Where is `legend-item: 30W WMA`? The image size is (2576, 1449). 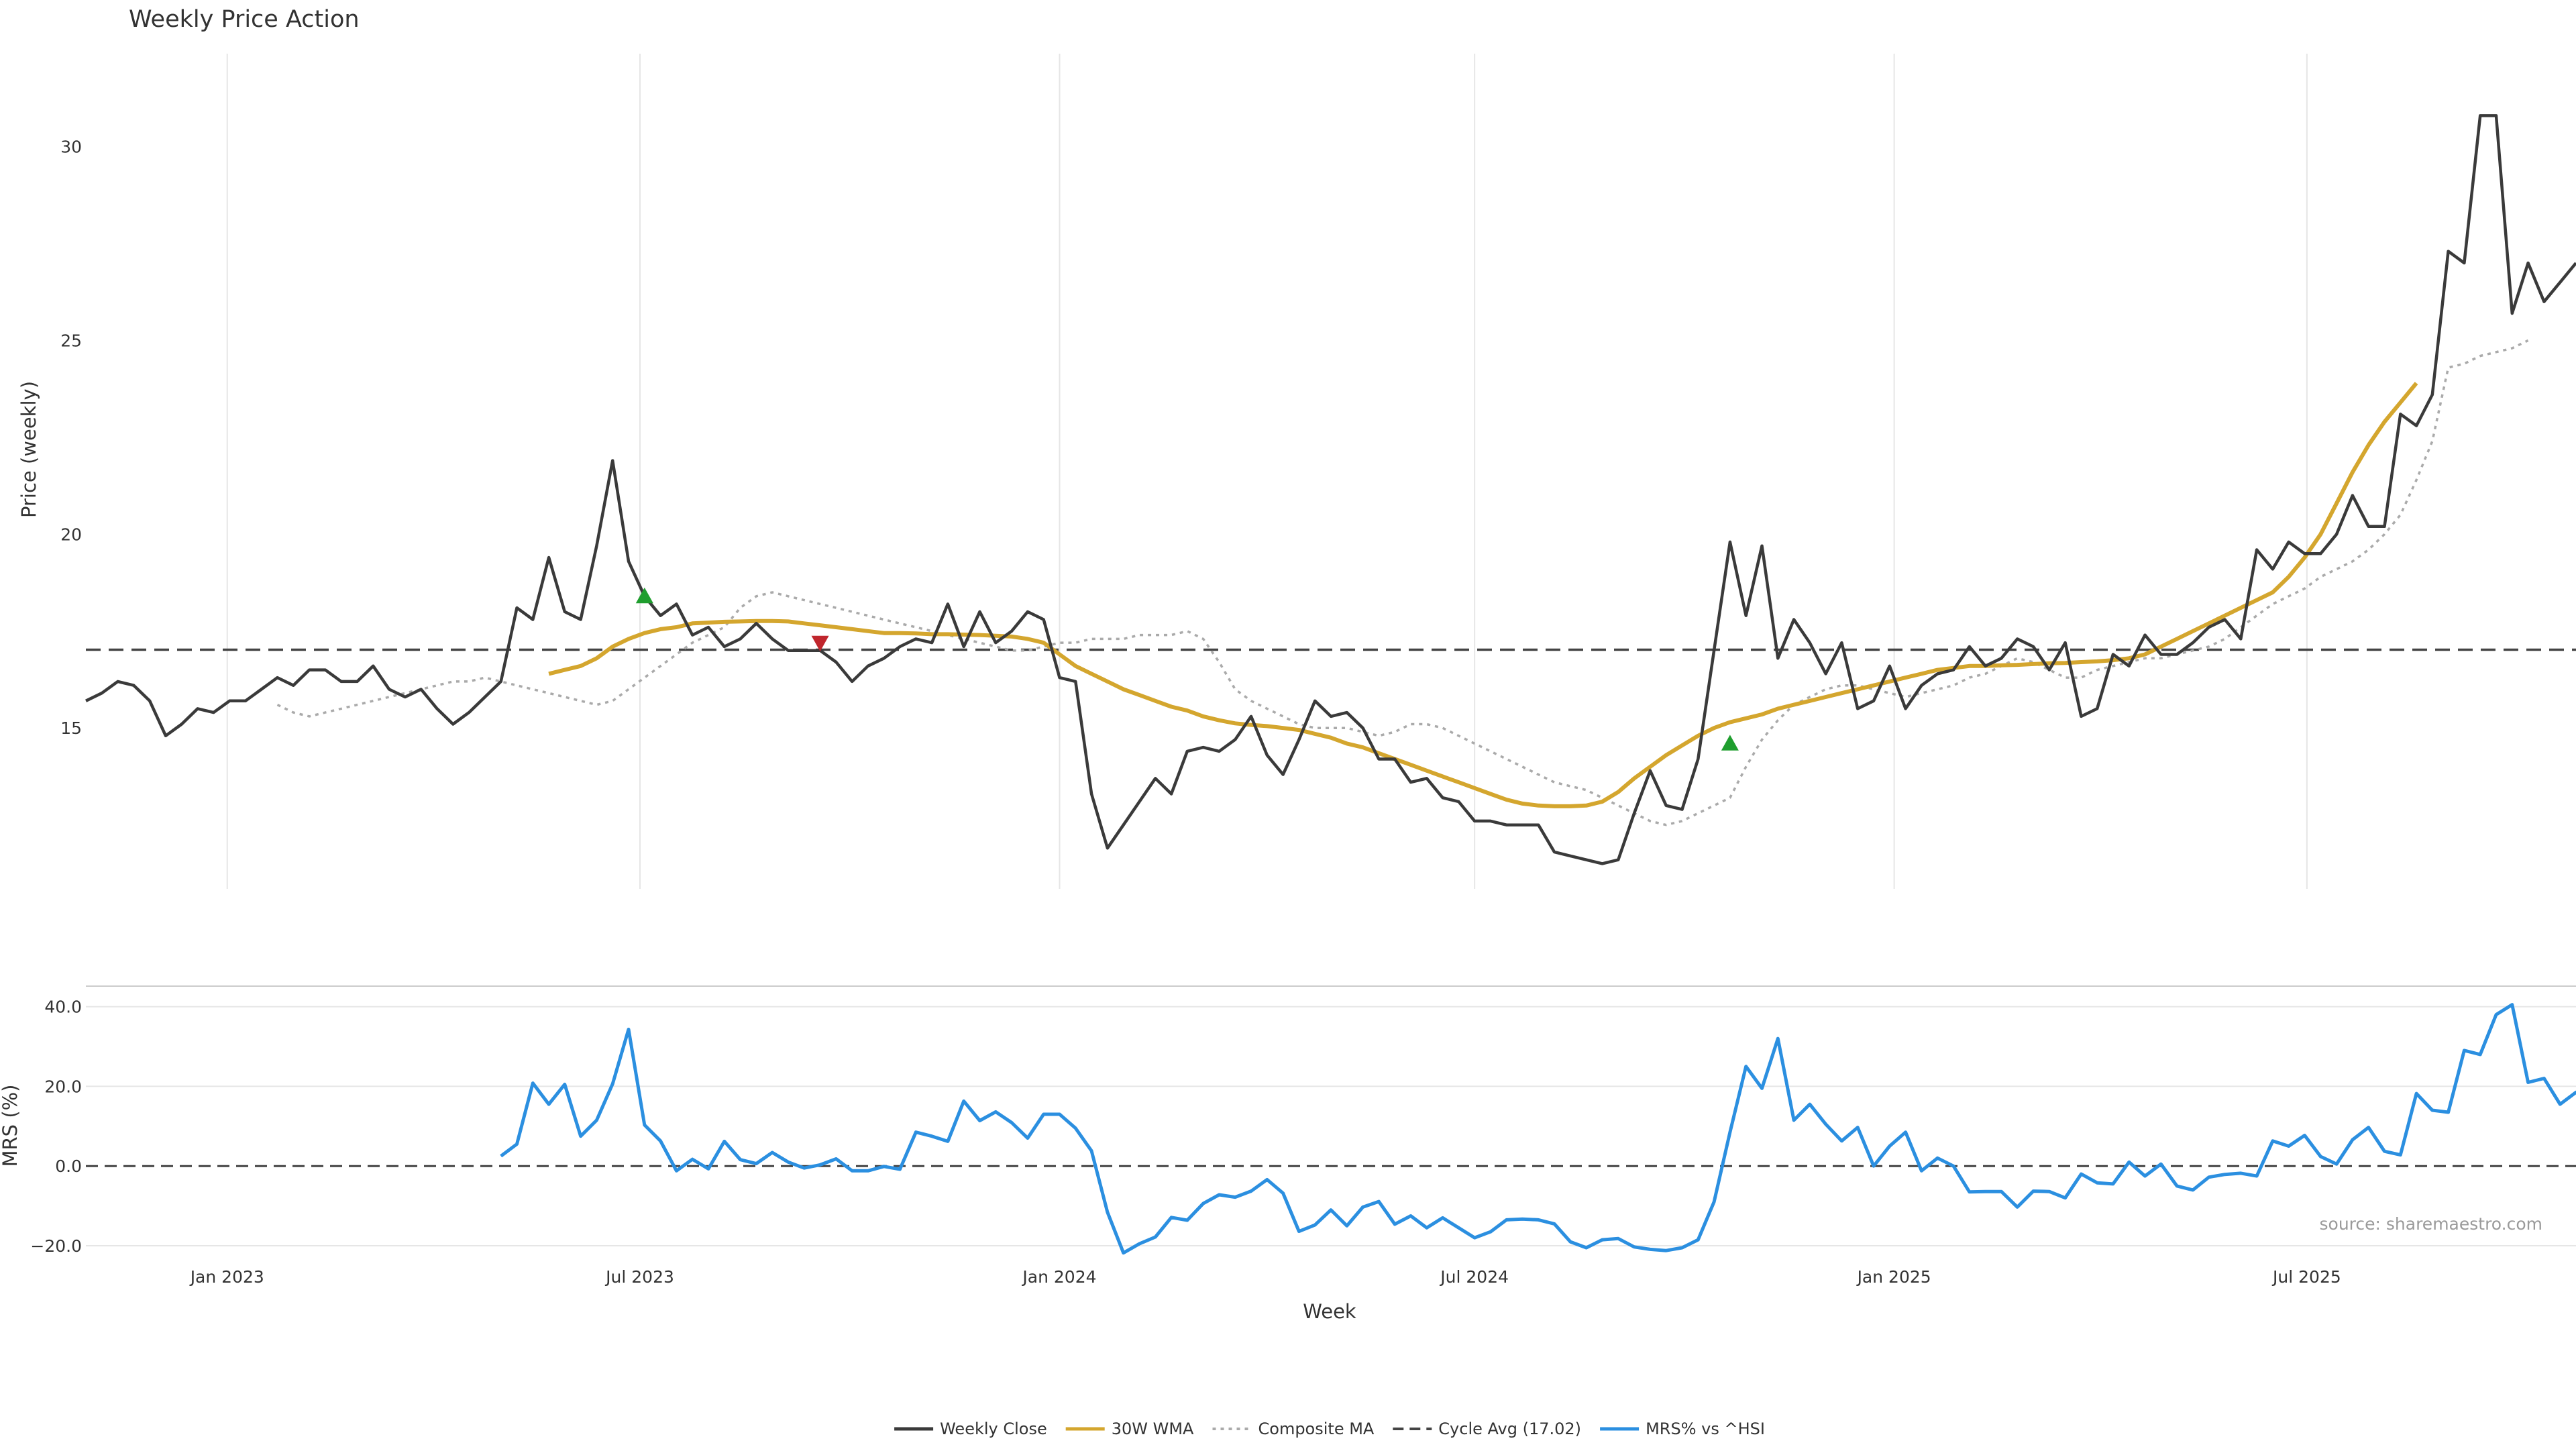
legend-item: 30W WMA is located at coordinates (1129, 1428).